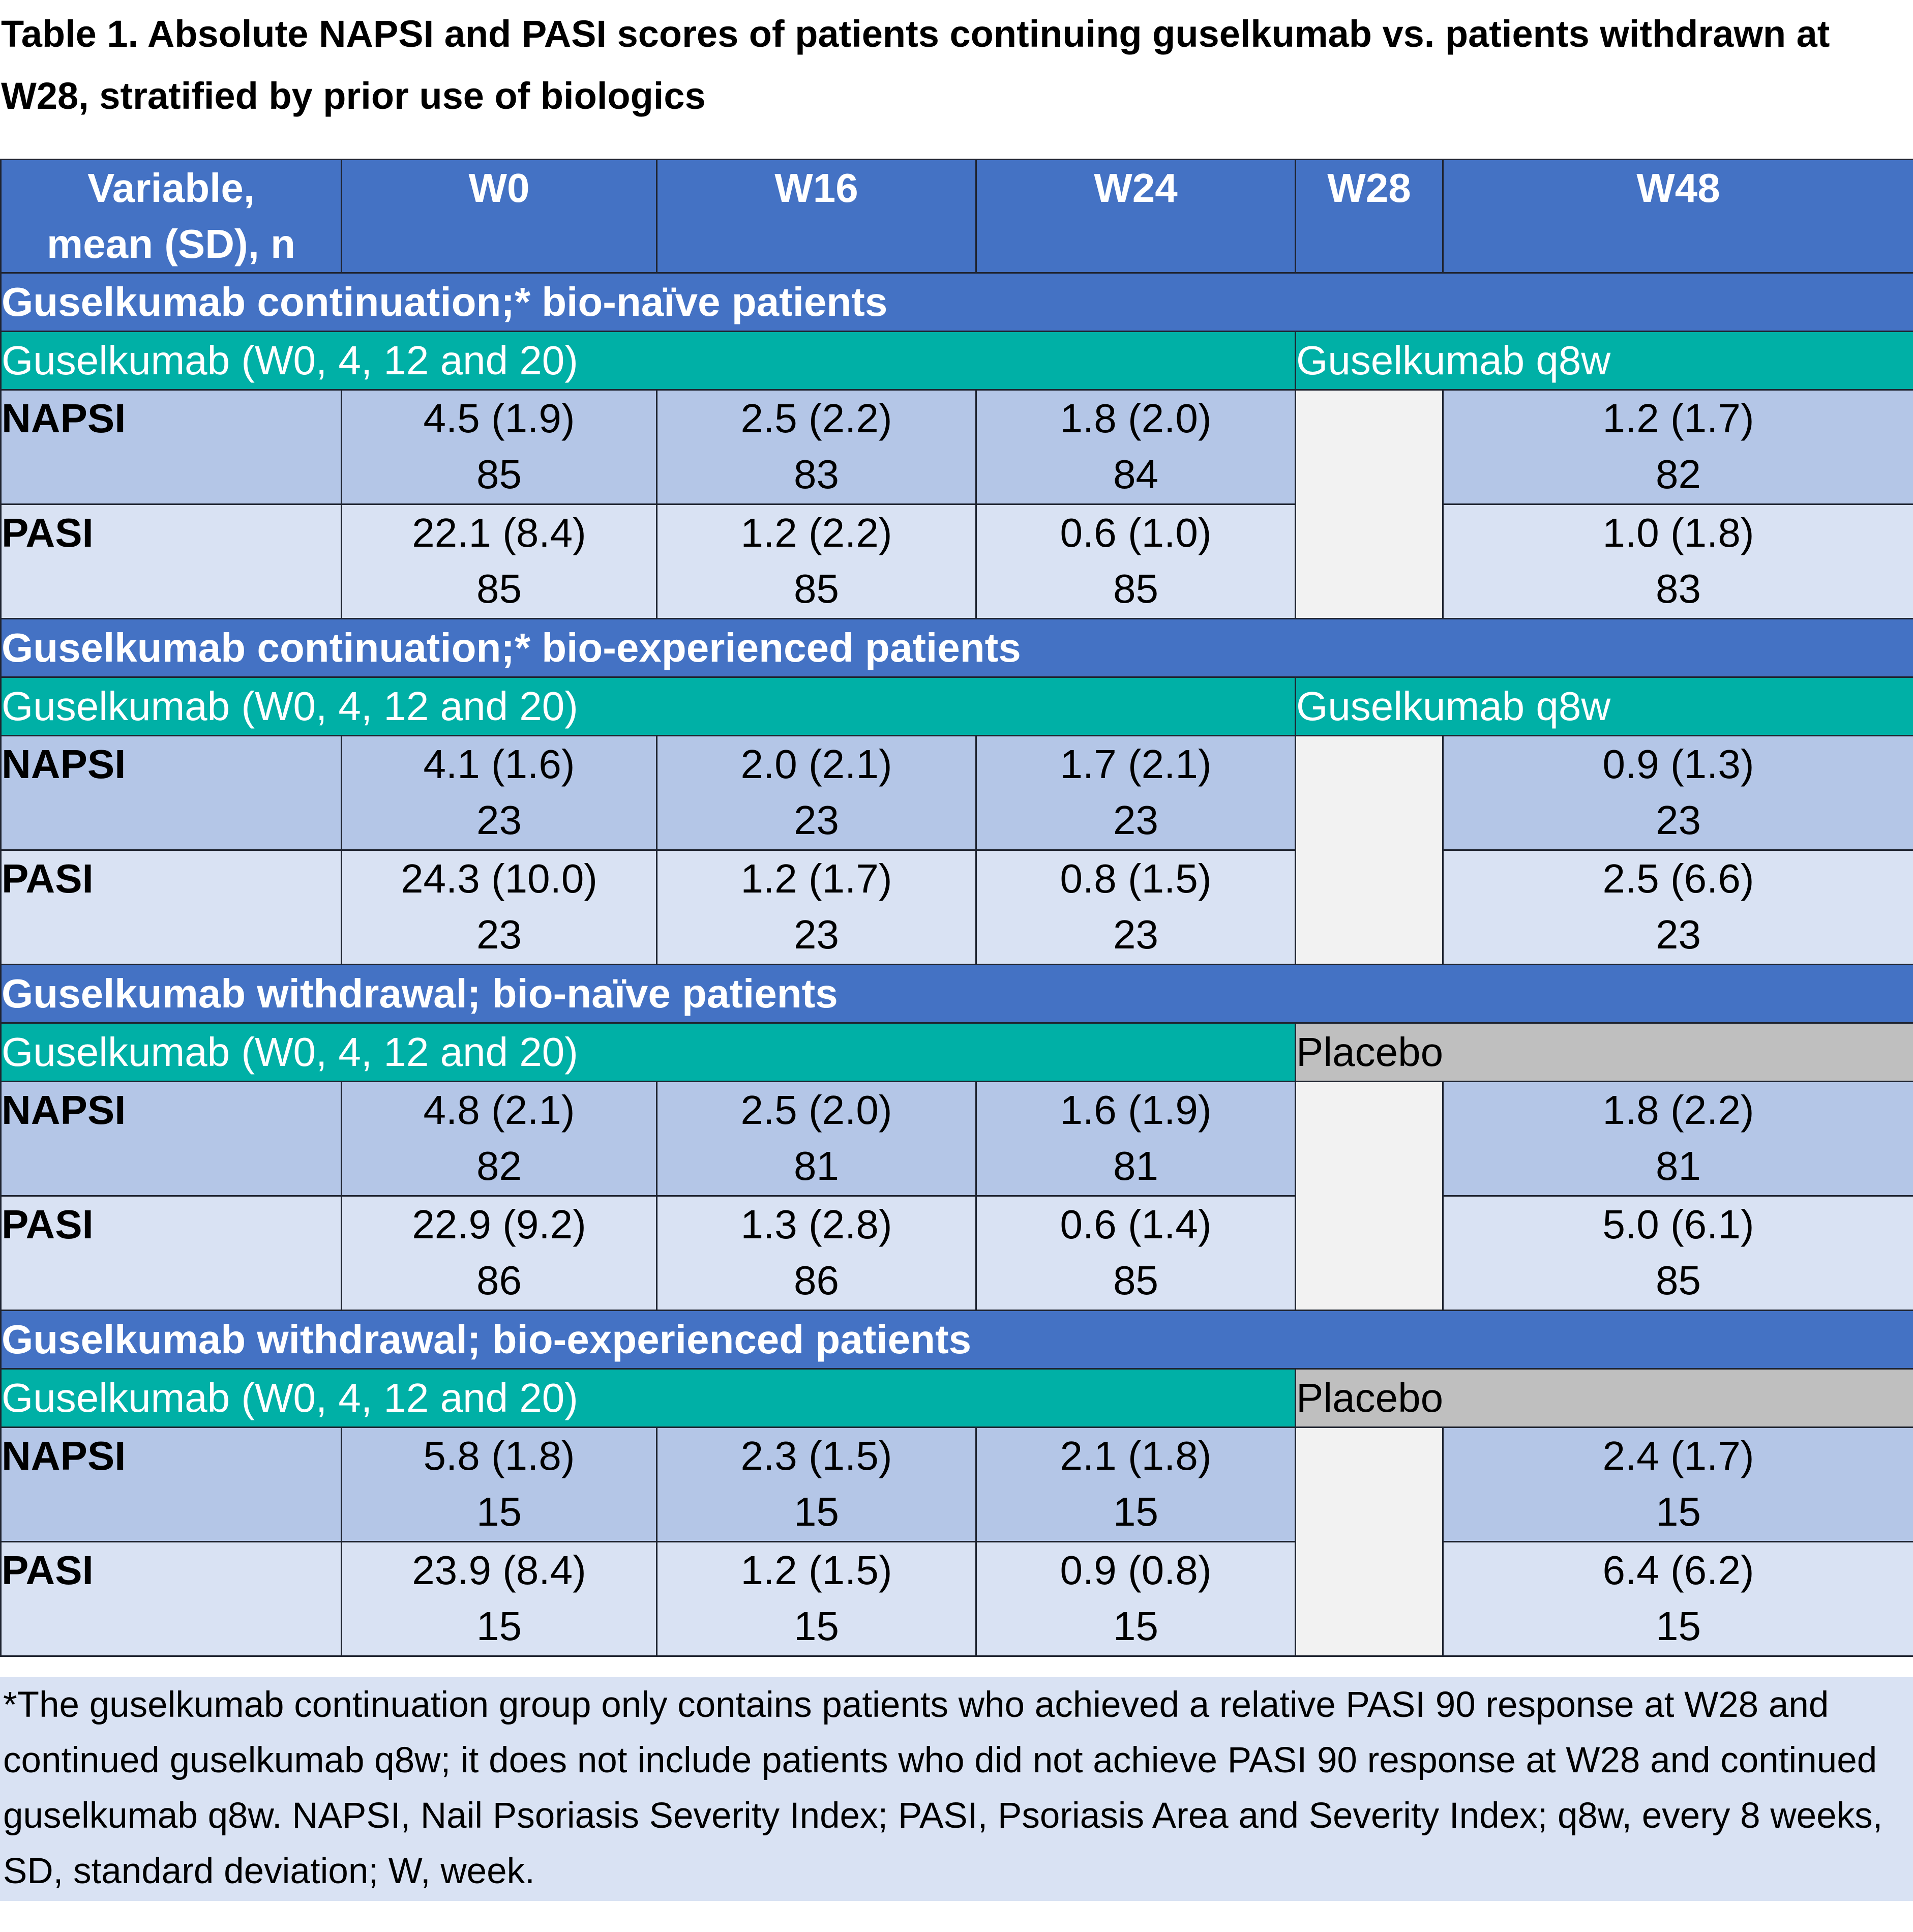  What do you see at coordinates (1136, 1110) in the screenshot?
I see `mean-sd-value: 1.6 (1.9)` at bounding box center [1136, 1110].